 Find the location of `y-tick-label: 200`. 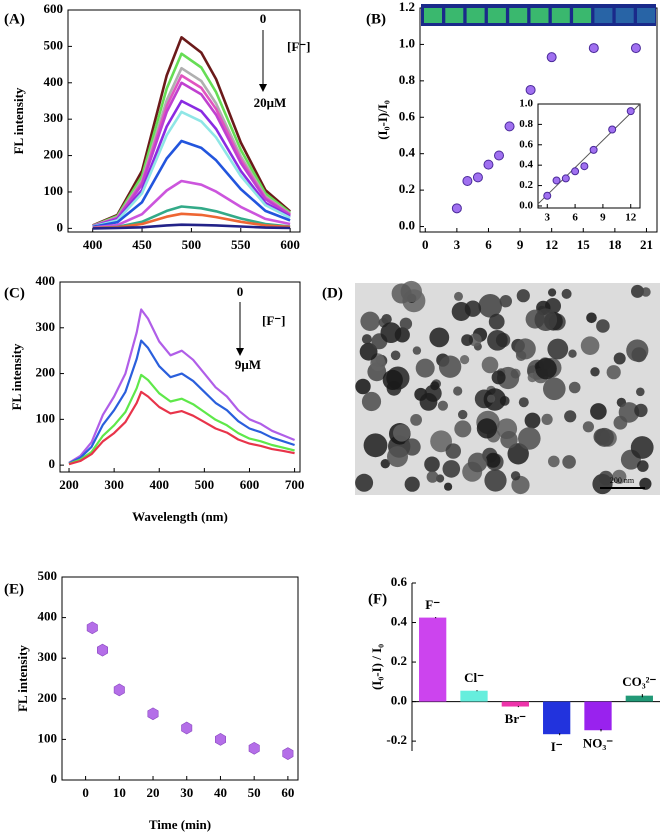

y-tick-label: 200 is located at coordinates (48, 697).